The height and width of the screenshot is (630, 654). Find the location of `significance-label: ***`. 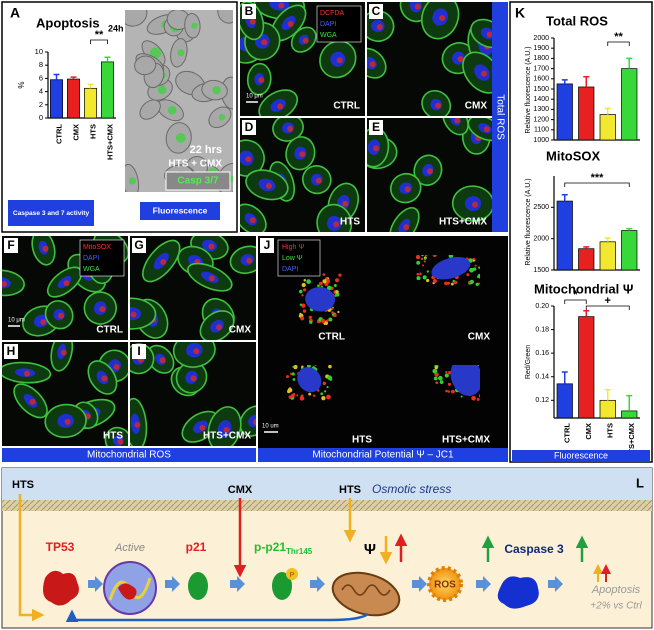

significance-label: *** is located at coordinates (598, 178).